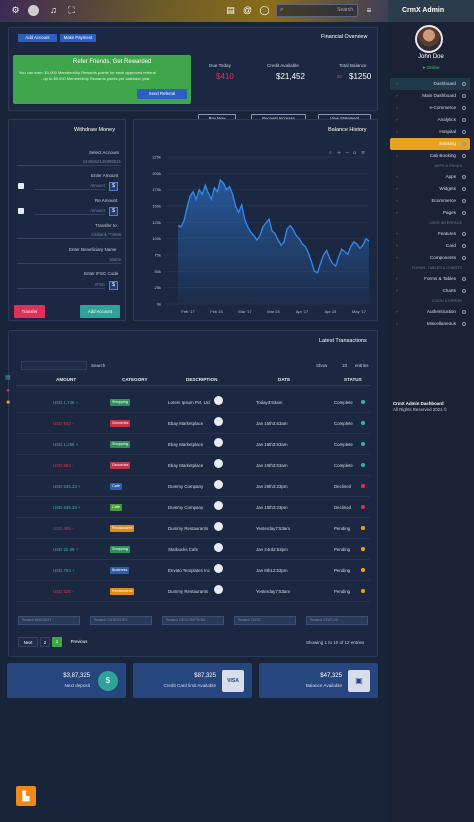 The image size is (474, 822). Describe the element at coordinates (61, 285) in the screenshot. I see `ifsc-input: IFSC` at that location.